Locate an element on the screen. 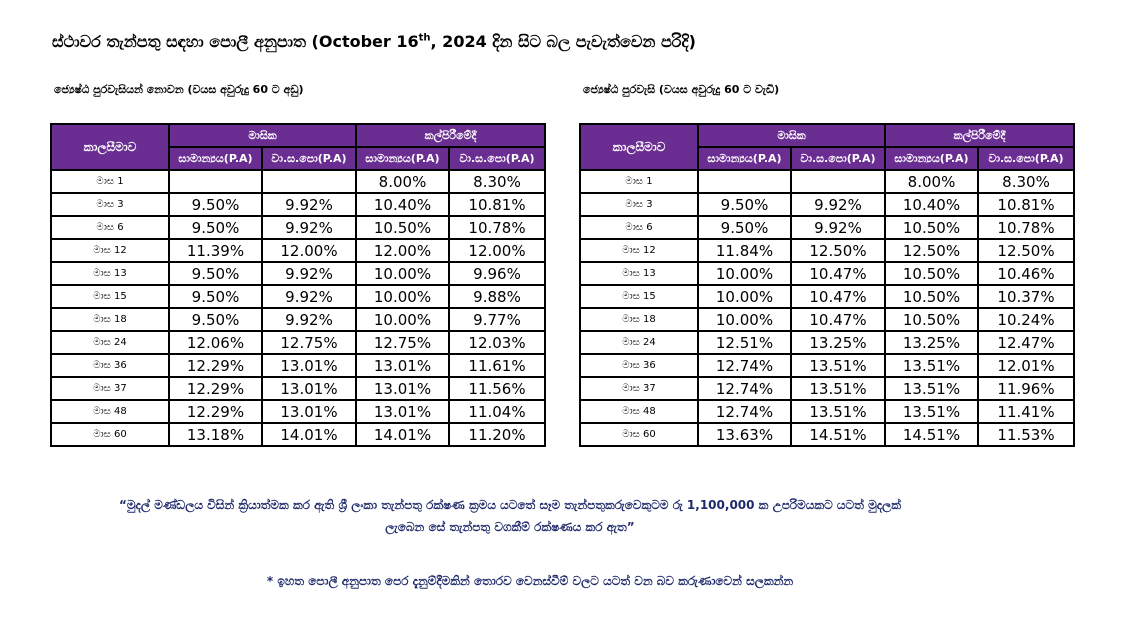 The height and width of the screenshot is (622, 1147). table-row: මාස 36 12.74% 13.51% 13.51% 12.01% is located at coordinates (827, 365).